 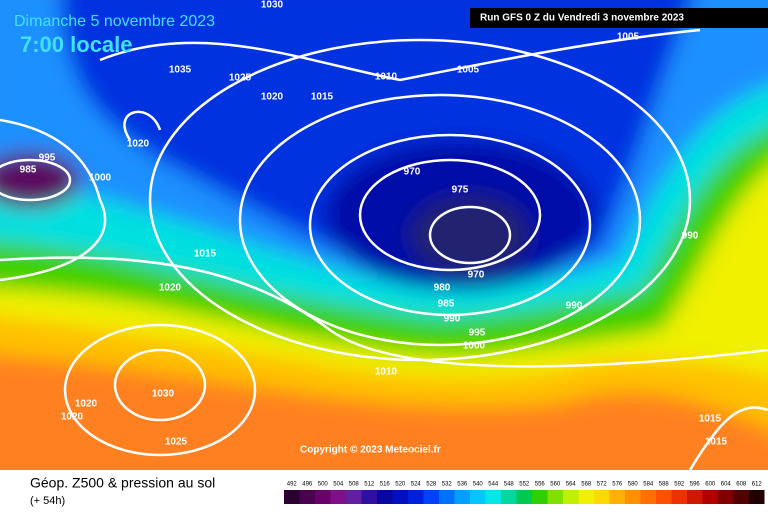 I want to click on scale-label: 520, so click(x=400, y=485).